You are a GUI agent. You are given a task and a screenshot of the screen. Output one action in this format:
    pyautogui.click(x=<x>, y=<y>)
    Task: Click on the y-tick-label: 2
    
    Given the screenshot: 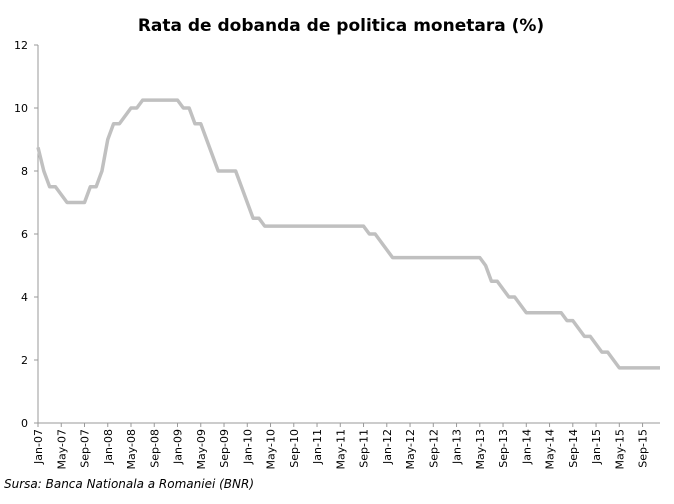 What is the action you would take?
    pyautogui.click(x=24, y=360)
    